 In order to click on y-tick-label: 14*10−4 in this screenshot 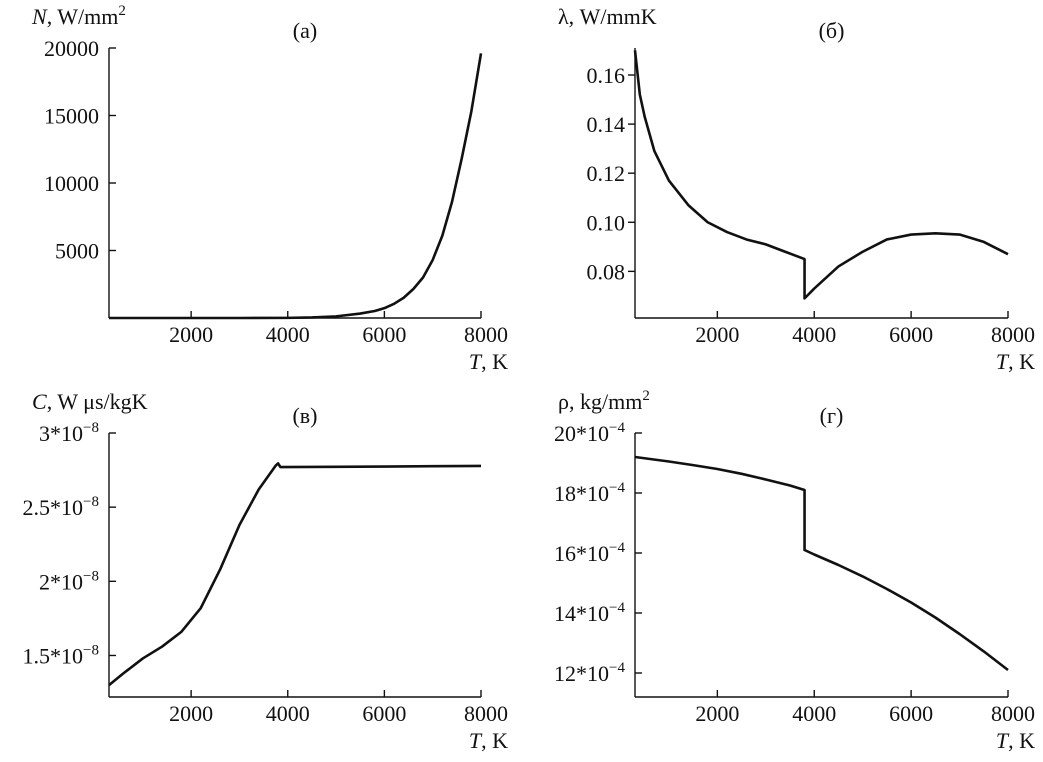, I will do `click(589, 613)`.